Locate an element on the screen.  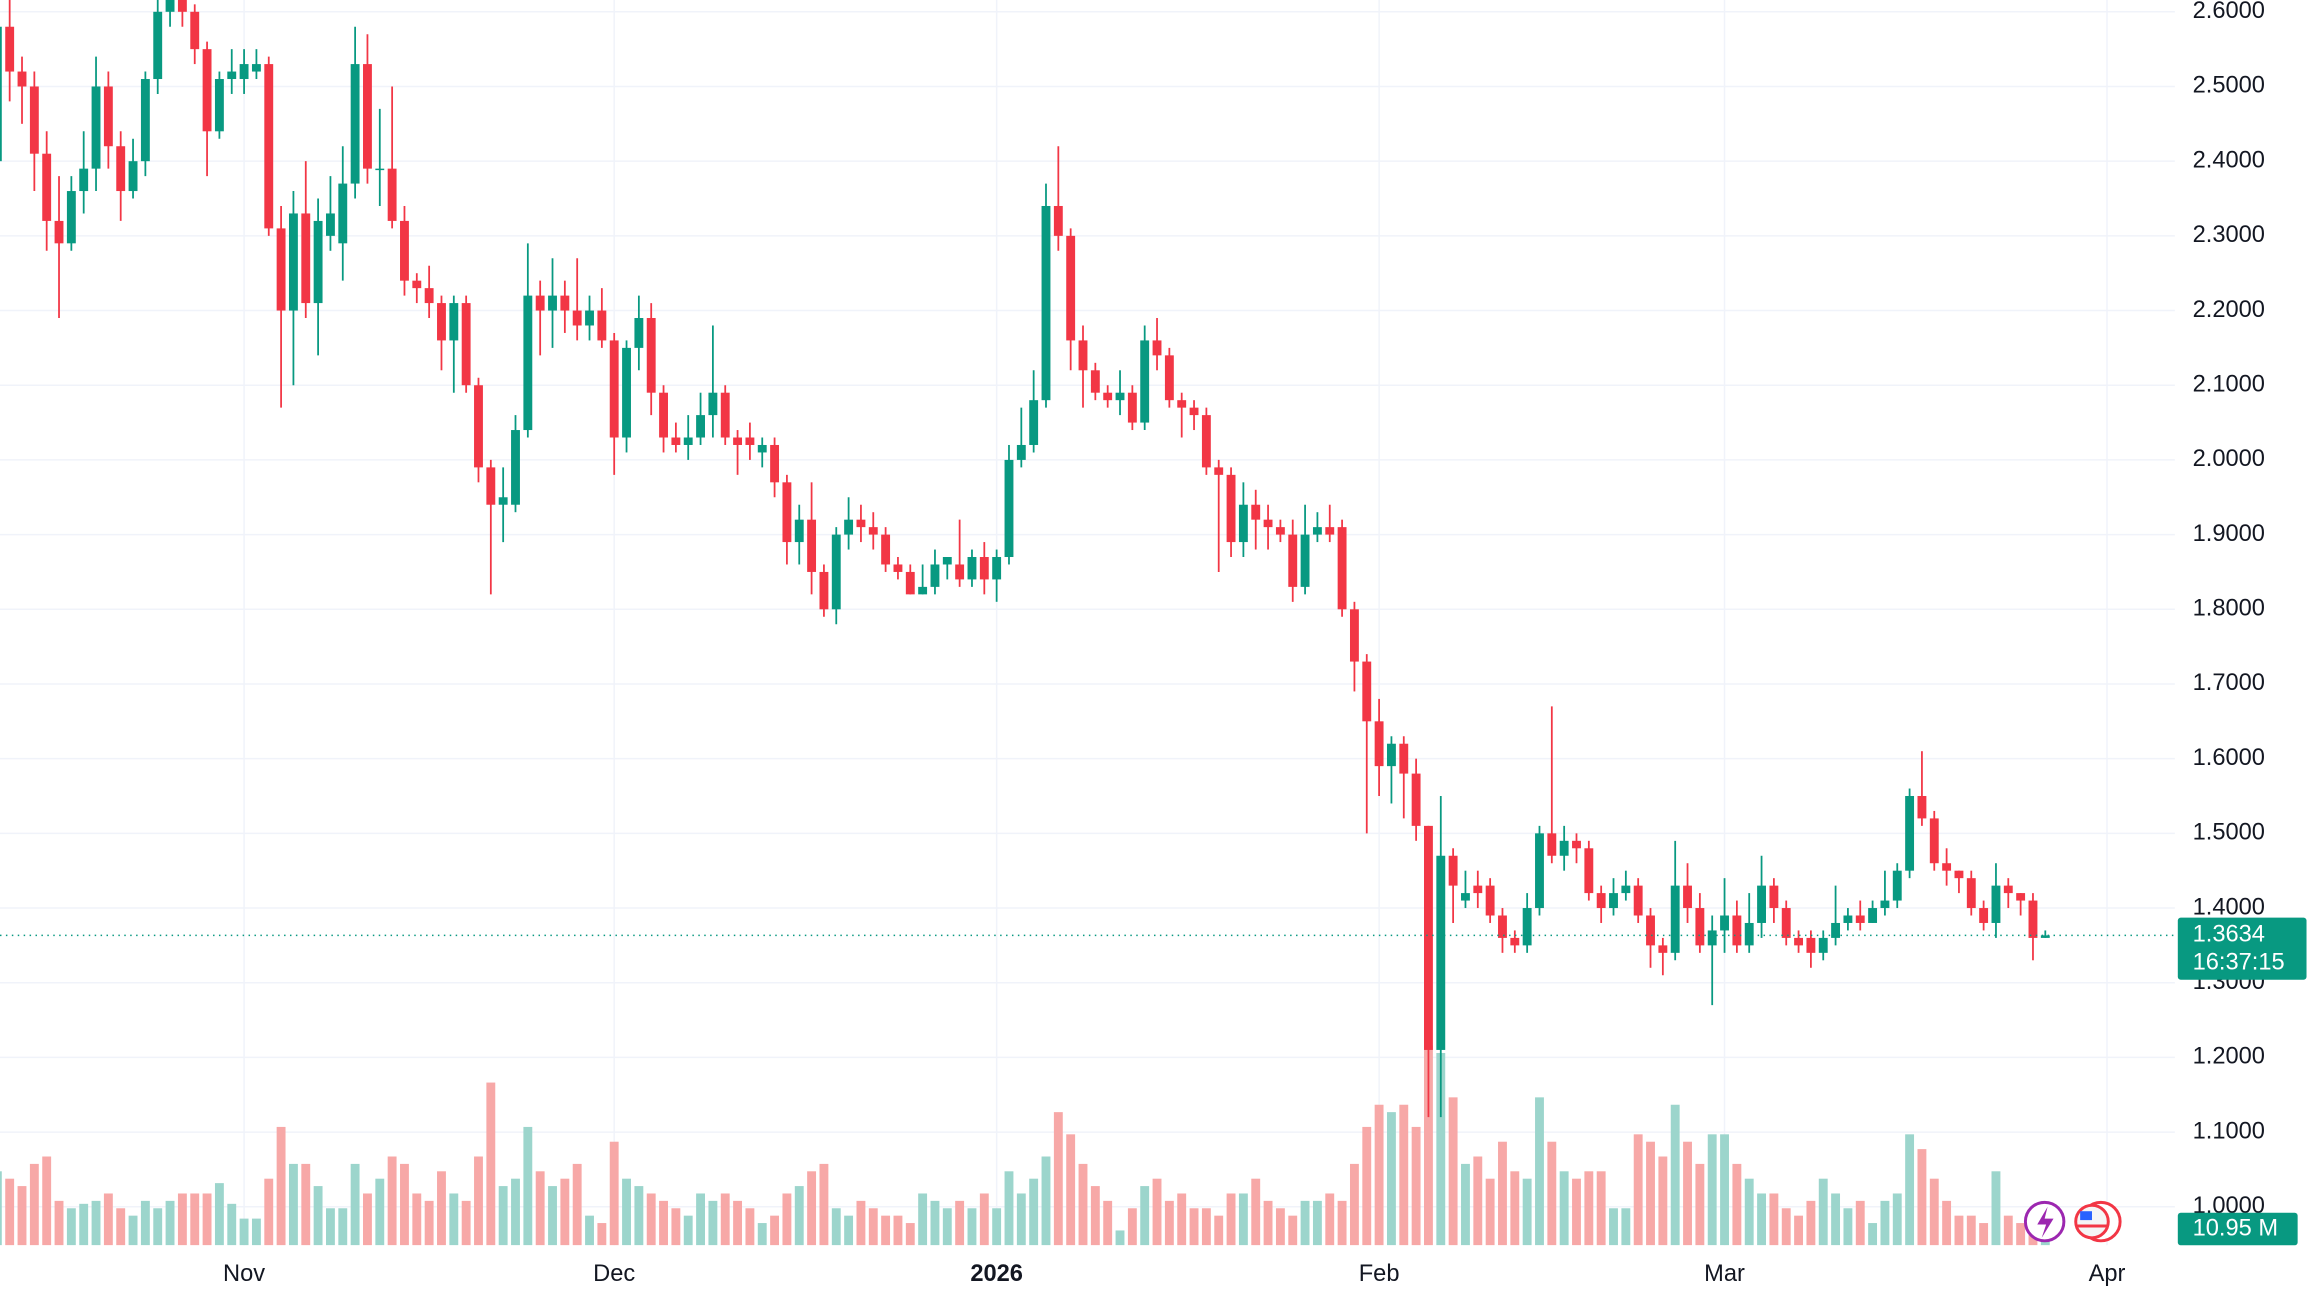
toolbar-icons is located at coordinates (2072, 1221).